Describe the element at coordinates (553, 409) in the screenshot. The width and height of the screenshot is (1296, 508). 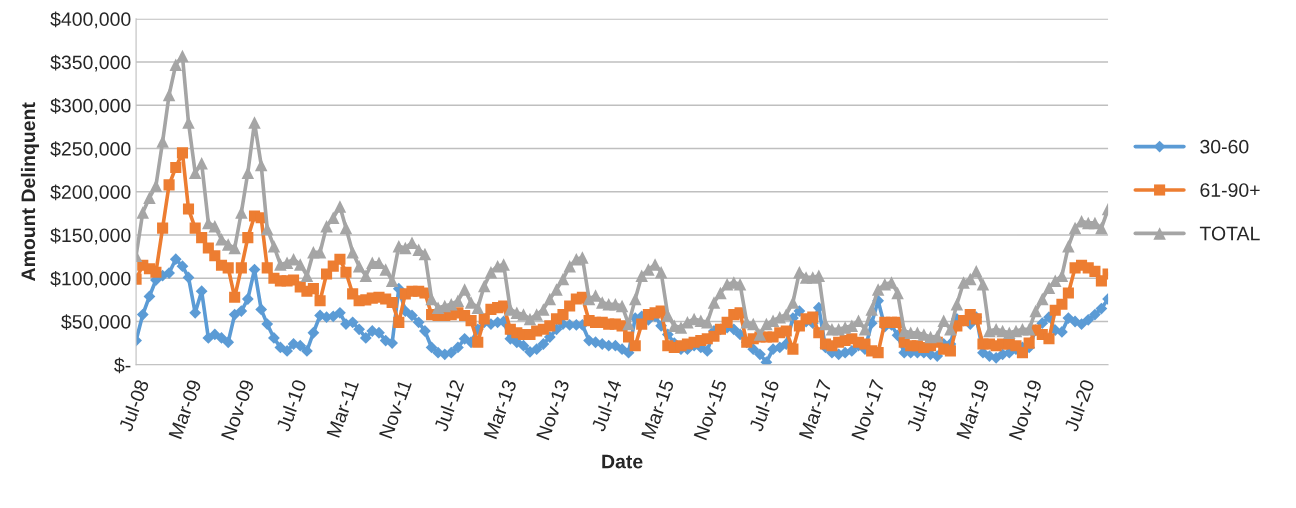
I see `x-tick-label: Nov-13` at that location.